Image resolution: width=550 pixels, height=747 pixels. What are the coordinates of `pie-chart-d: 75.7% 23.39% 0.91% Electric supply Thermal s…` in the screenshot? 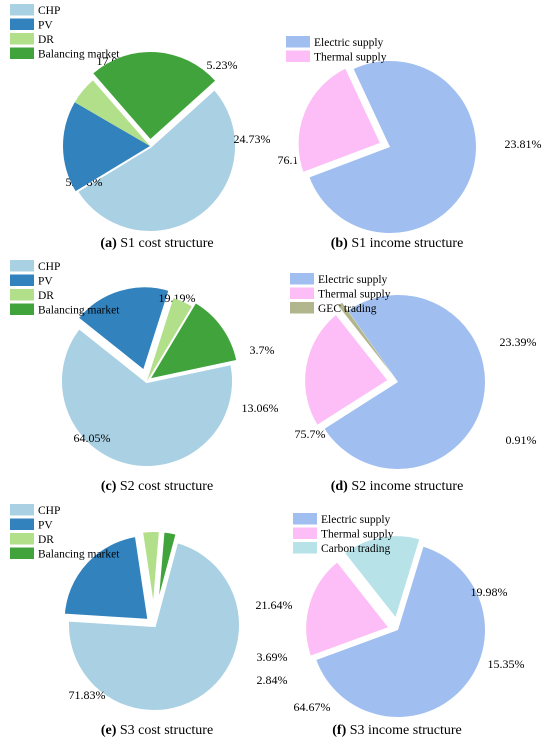 It's located at (413, 383).